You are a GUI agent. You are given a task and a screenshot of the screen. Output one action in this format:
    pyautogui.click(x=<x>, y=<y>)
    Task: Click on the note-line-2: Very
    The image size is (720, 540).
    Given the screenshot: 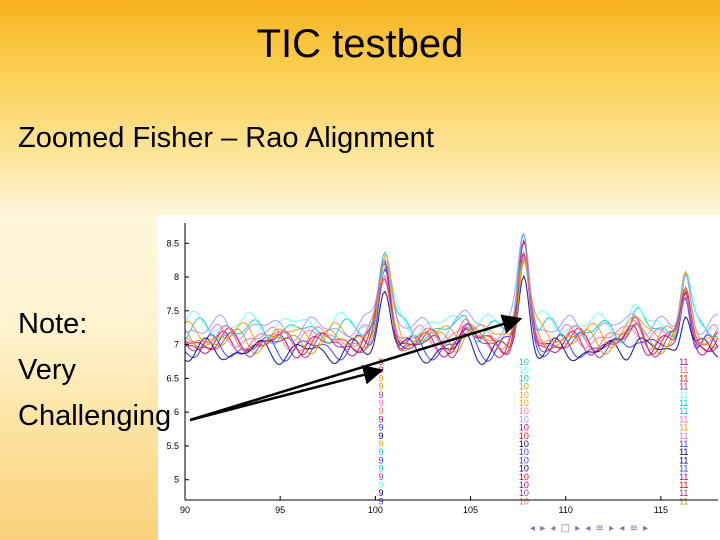 What is the action you would take?
    pyautogui.click(x=47, y=370)
    